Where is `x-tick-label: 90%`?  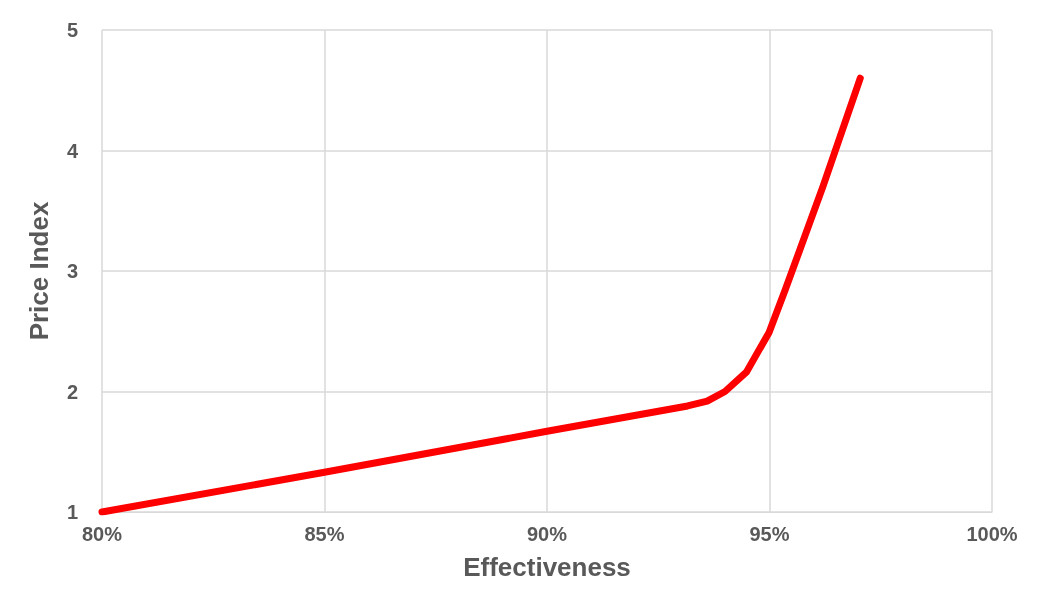 x-tick-label: 90% is located at coordinates (547, 534).